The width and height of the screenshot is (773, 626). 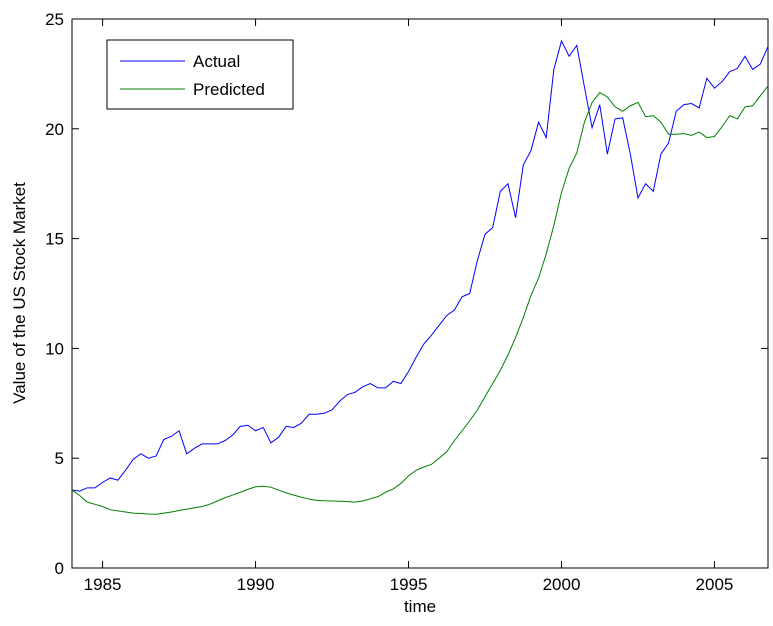 What do you see at coordinates (59, 568) in the screenshot?
I see `y-tick-label: 0` at bounding box center [59, 568].